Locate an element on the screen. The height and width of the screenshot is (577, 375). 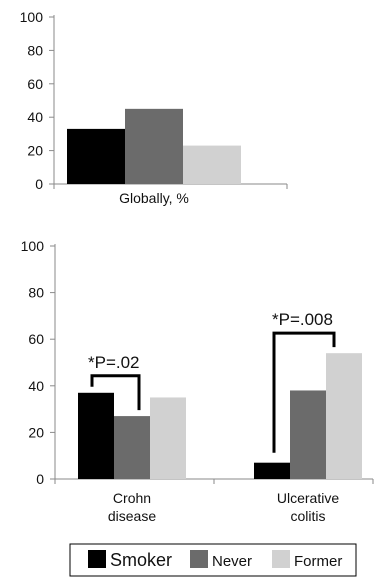
legend-box is located at coordinates (213, 560).